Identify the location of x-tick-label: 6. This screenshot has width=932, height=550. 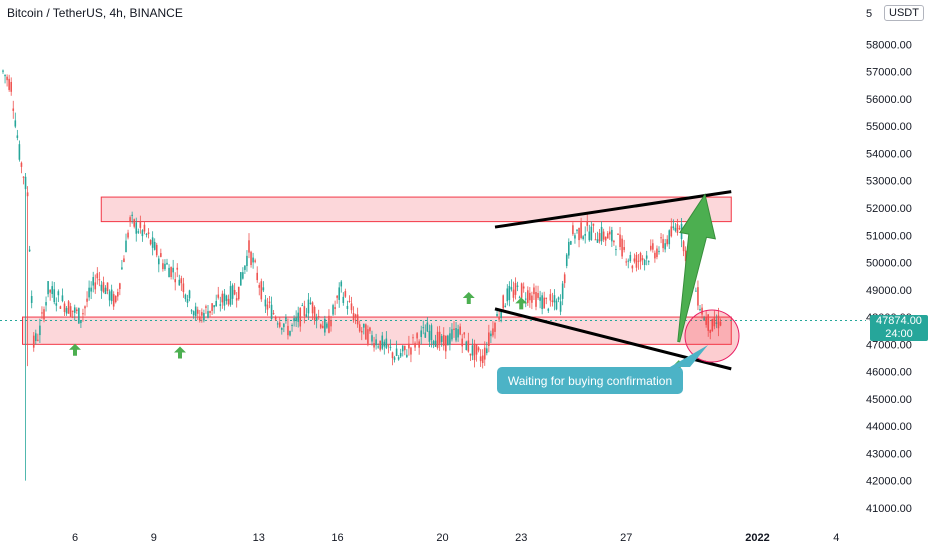
(75, 538).